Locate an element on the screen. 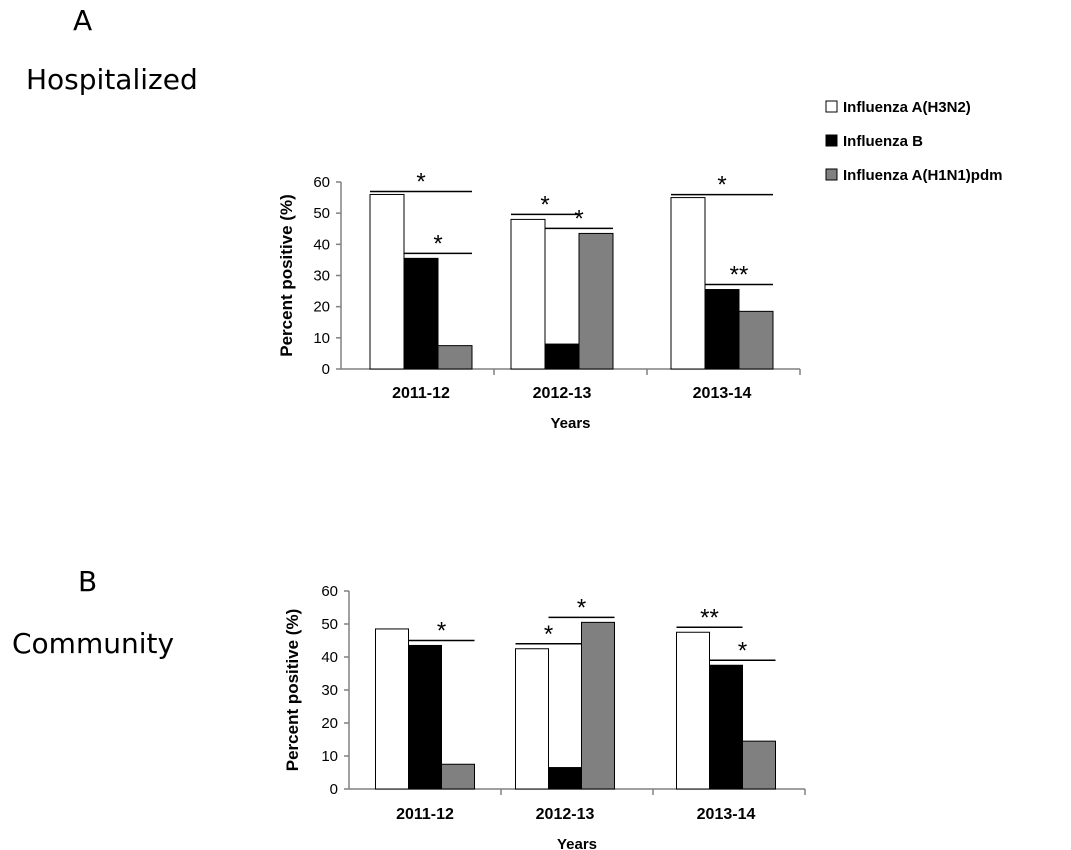 The width and height of the screenshot is (1071, 850). chart2-x-axis-title: Years is located at coordinates (577, 843).